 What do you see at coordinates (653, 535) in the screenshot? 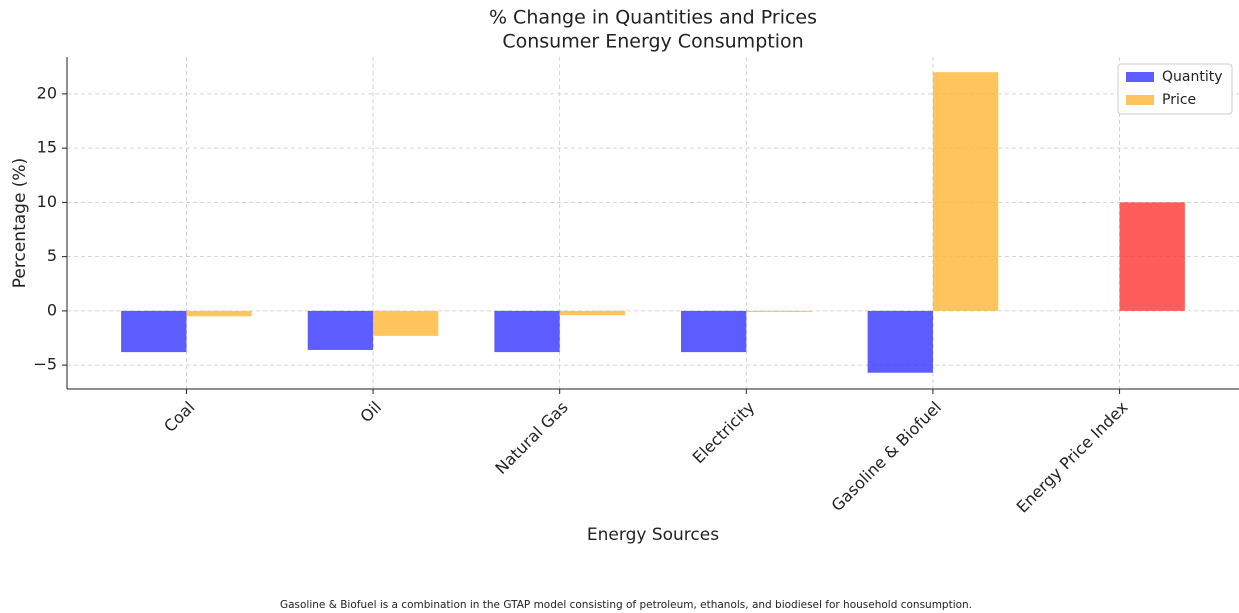
I see `x-axis-label: Energy Sources` at bounding box center [653, 535].